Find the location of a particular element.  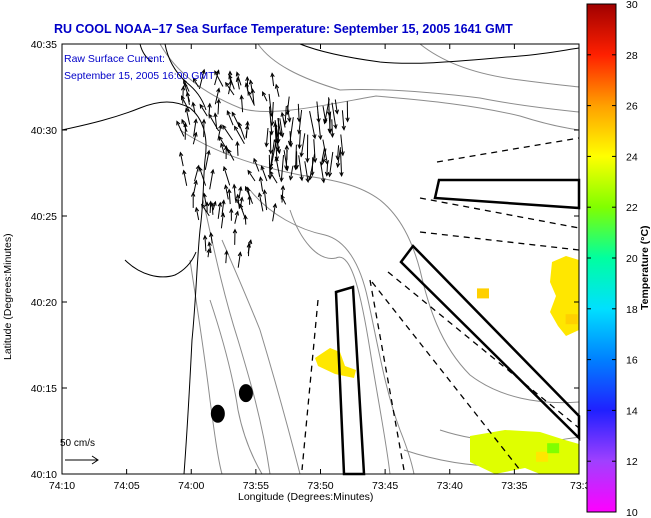

colorbar-tick-label: 18 is located at coordinates (632, 310).